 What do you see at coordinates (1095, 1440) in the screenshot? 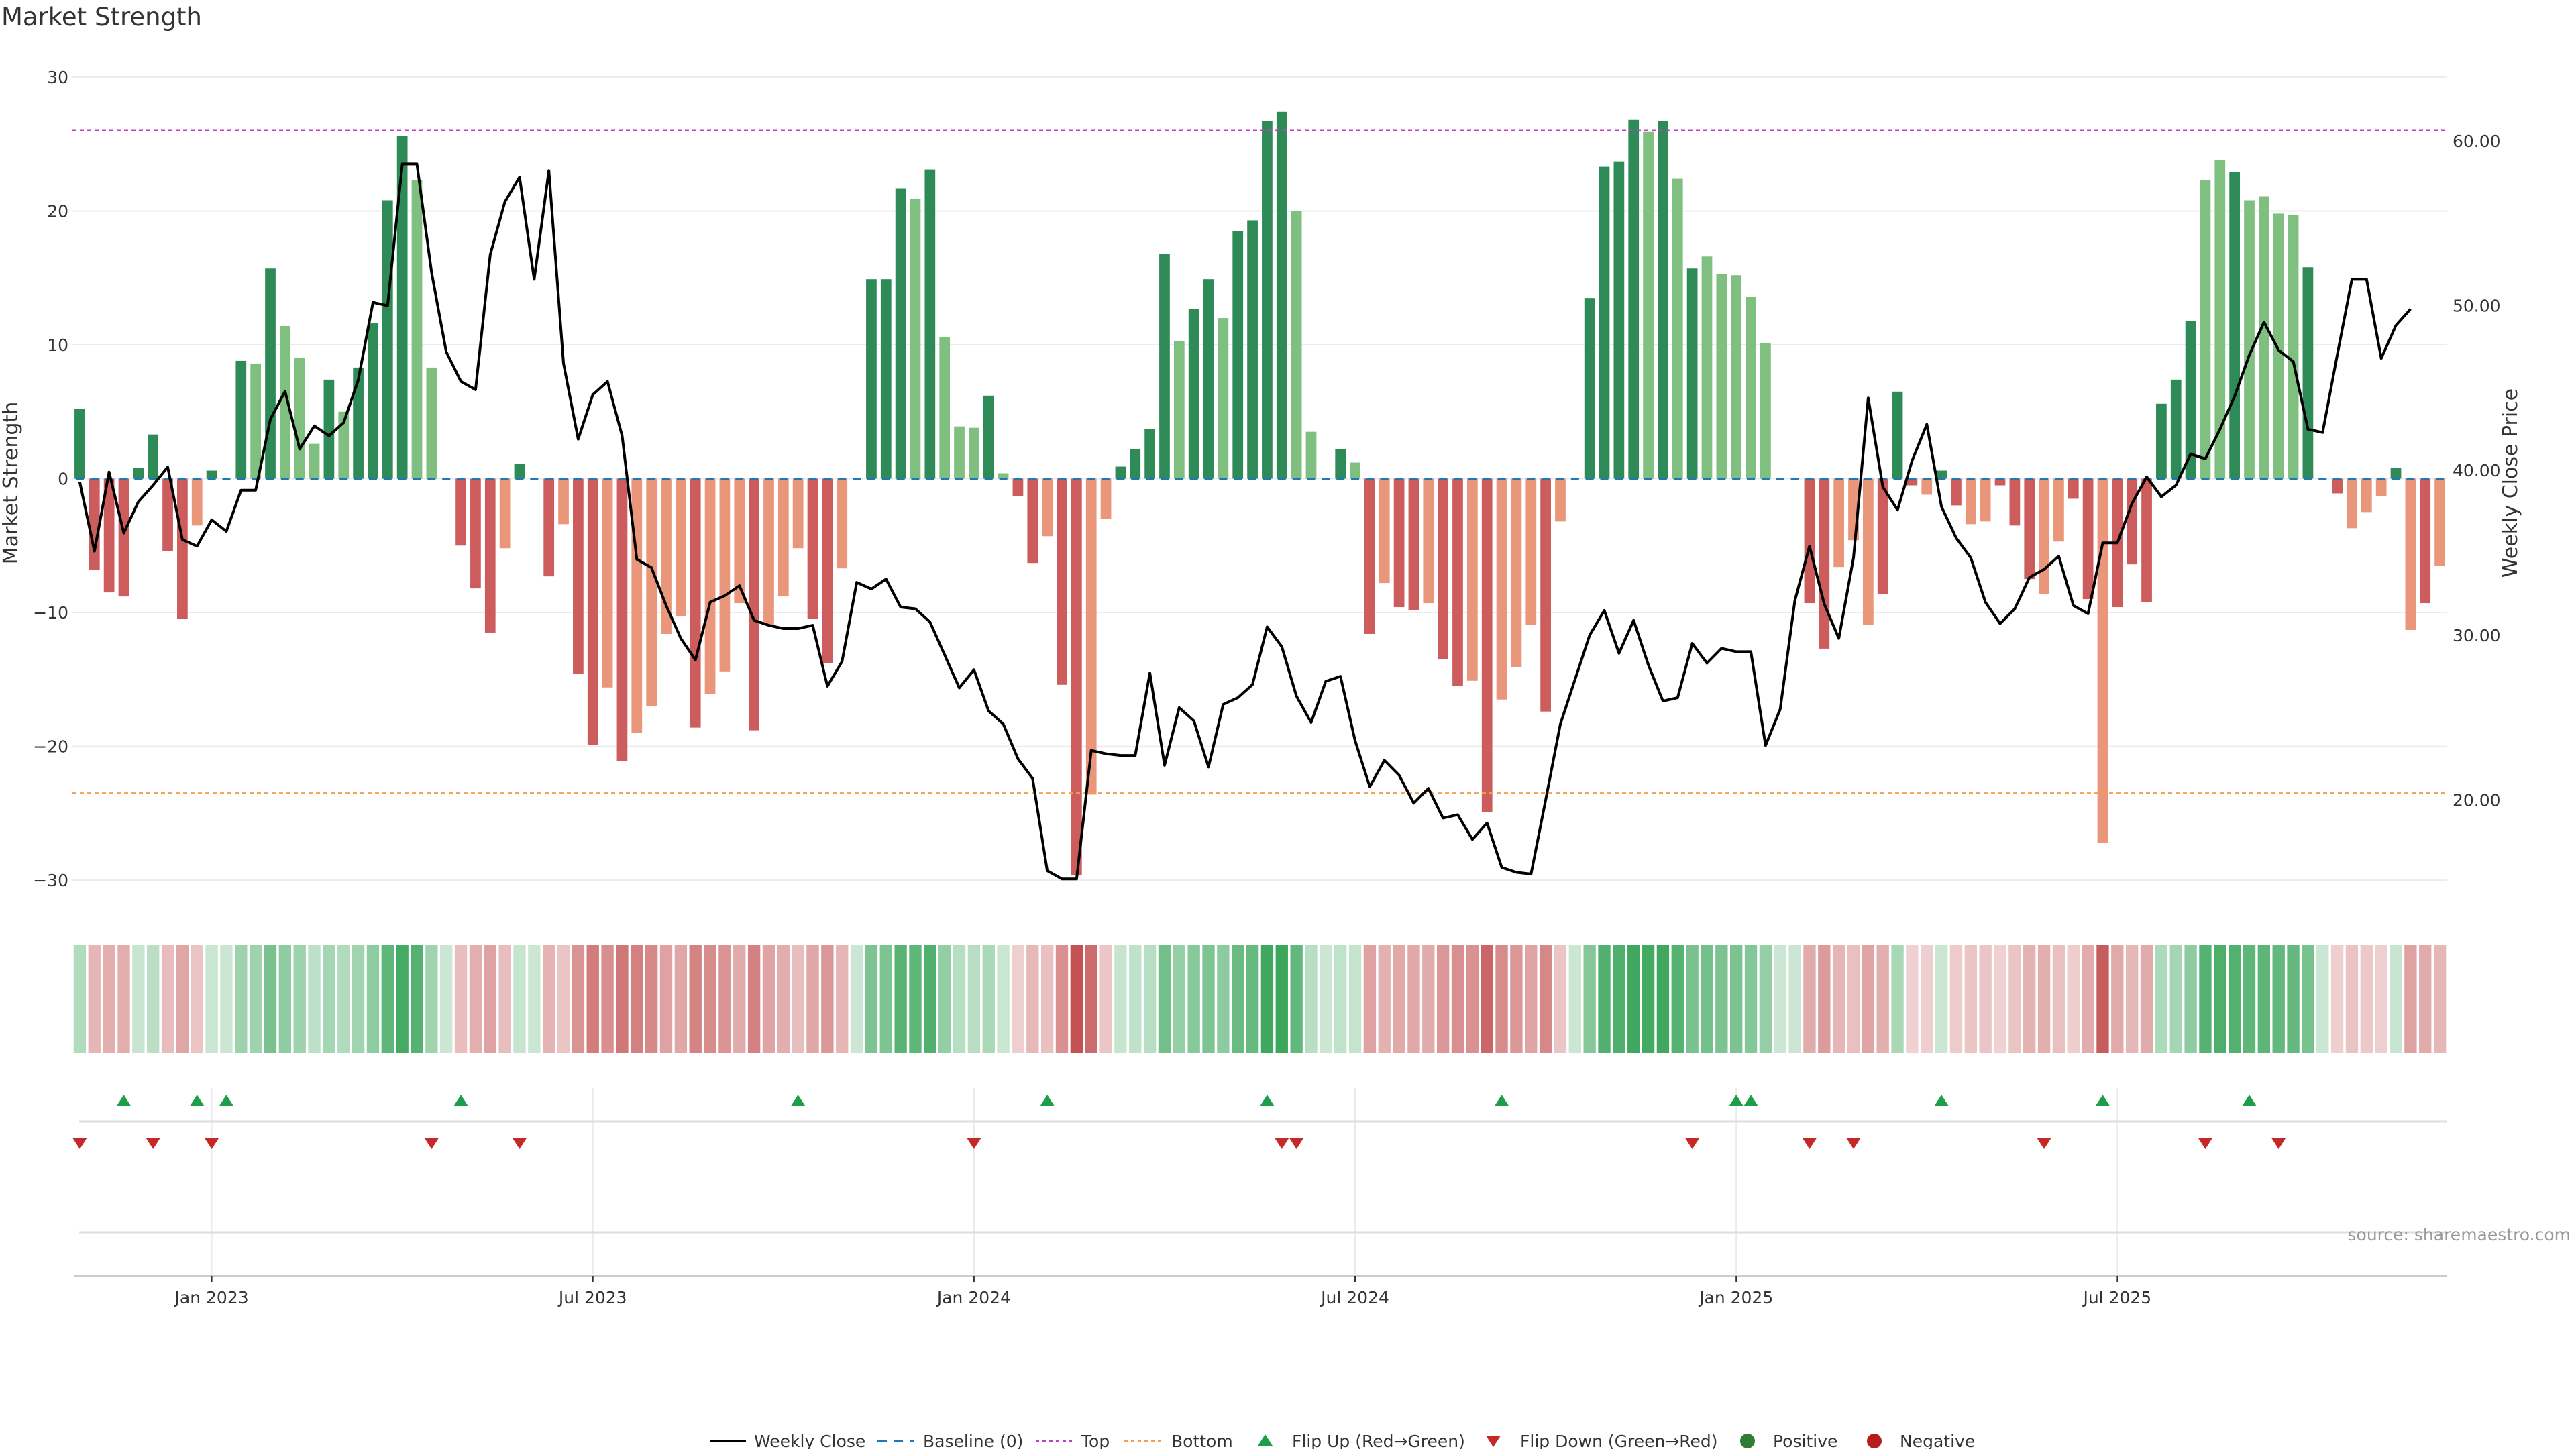
I see `legend-label: Top` at bounding box center [1095, 1440].